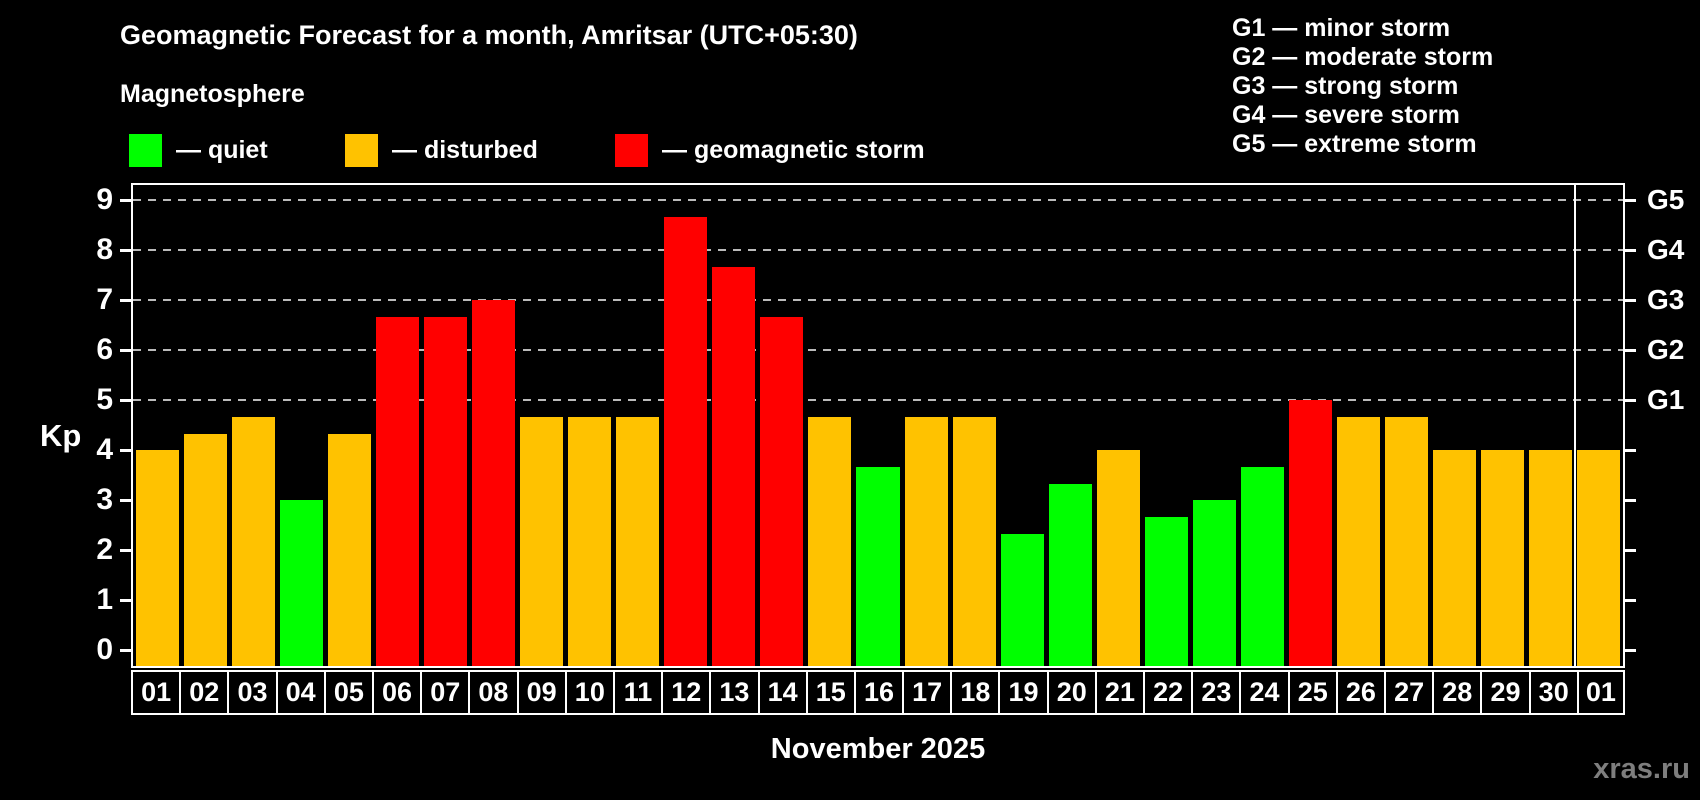  What do you see at coordinates (1264, 692) in the screenshot?
I see `day-label-24: 24` at bounding box center [1264, 692].